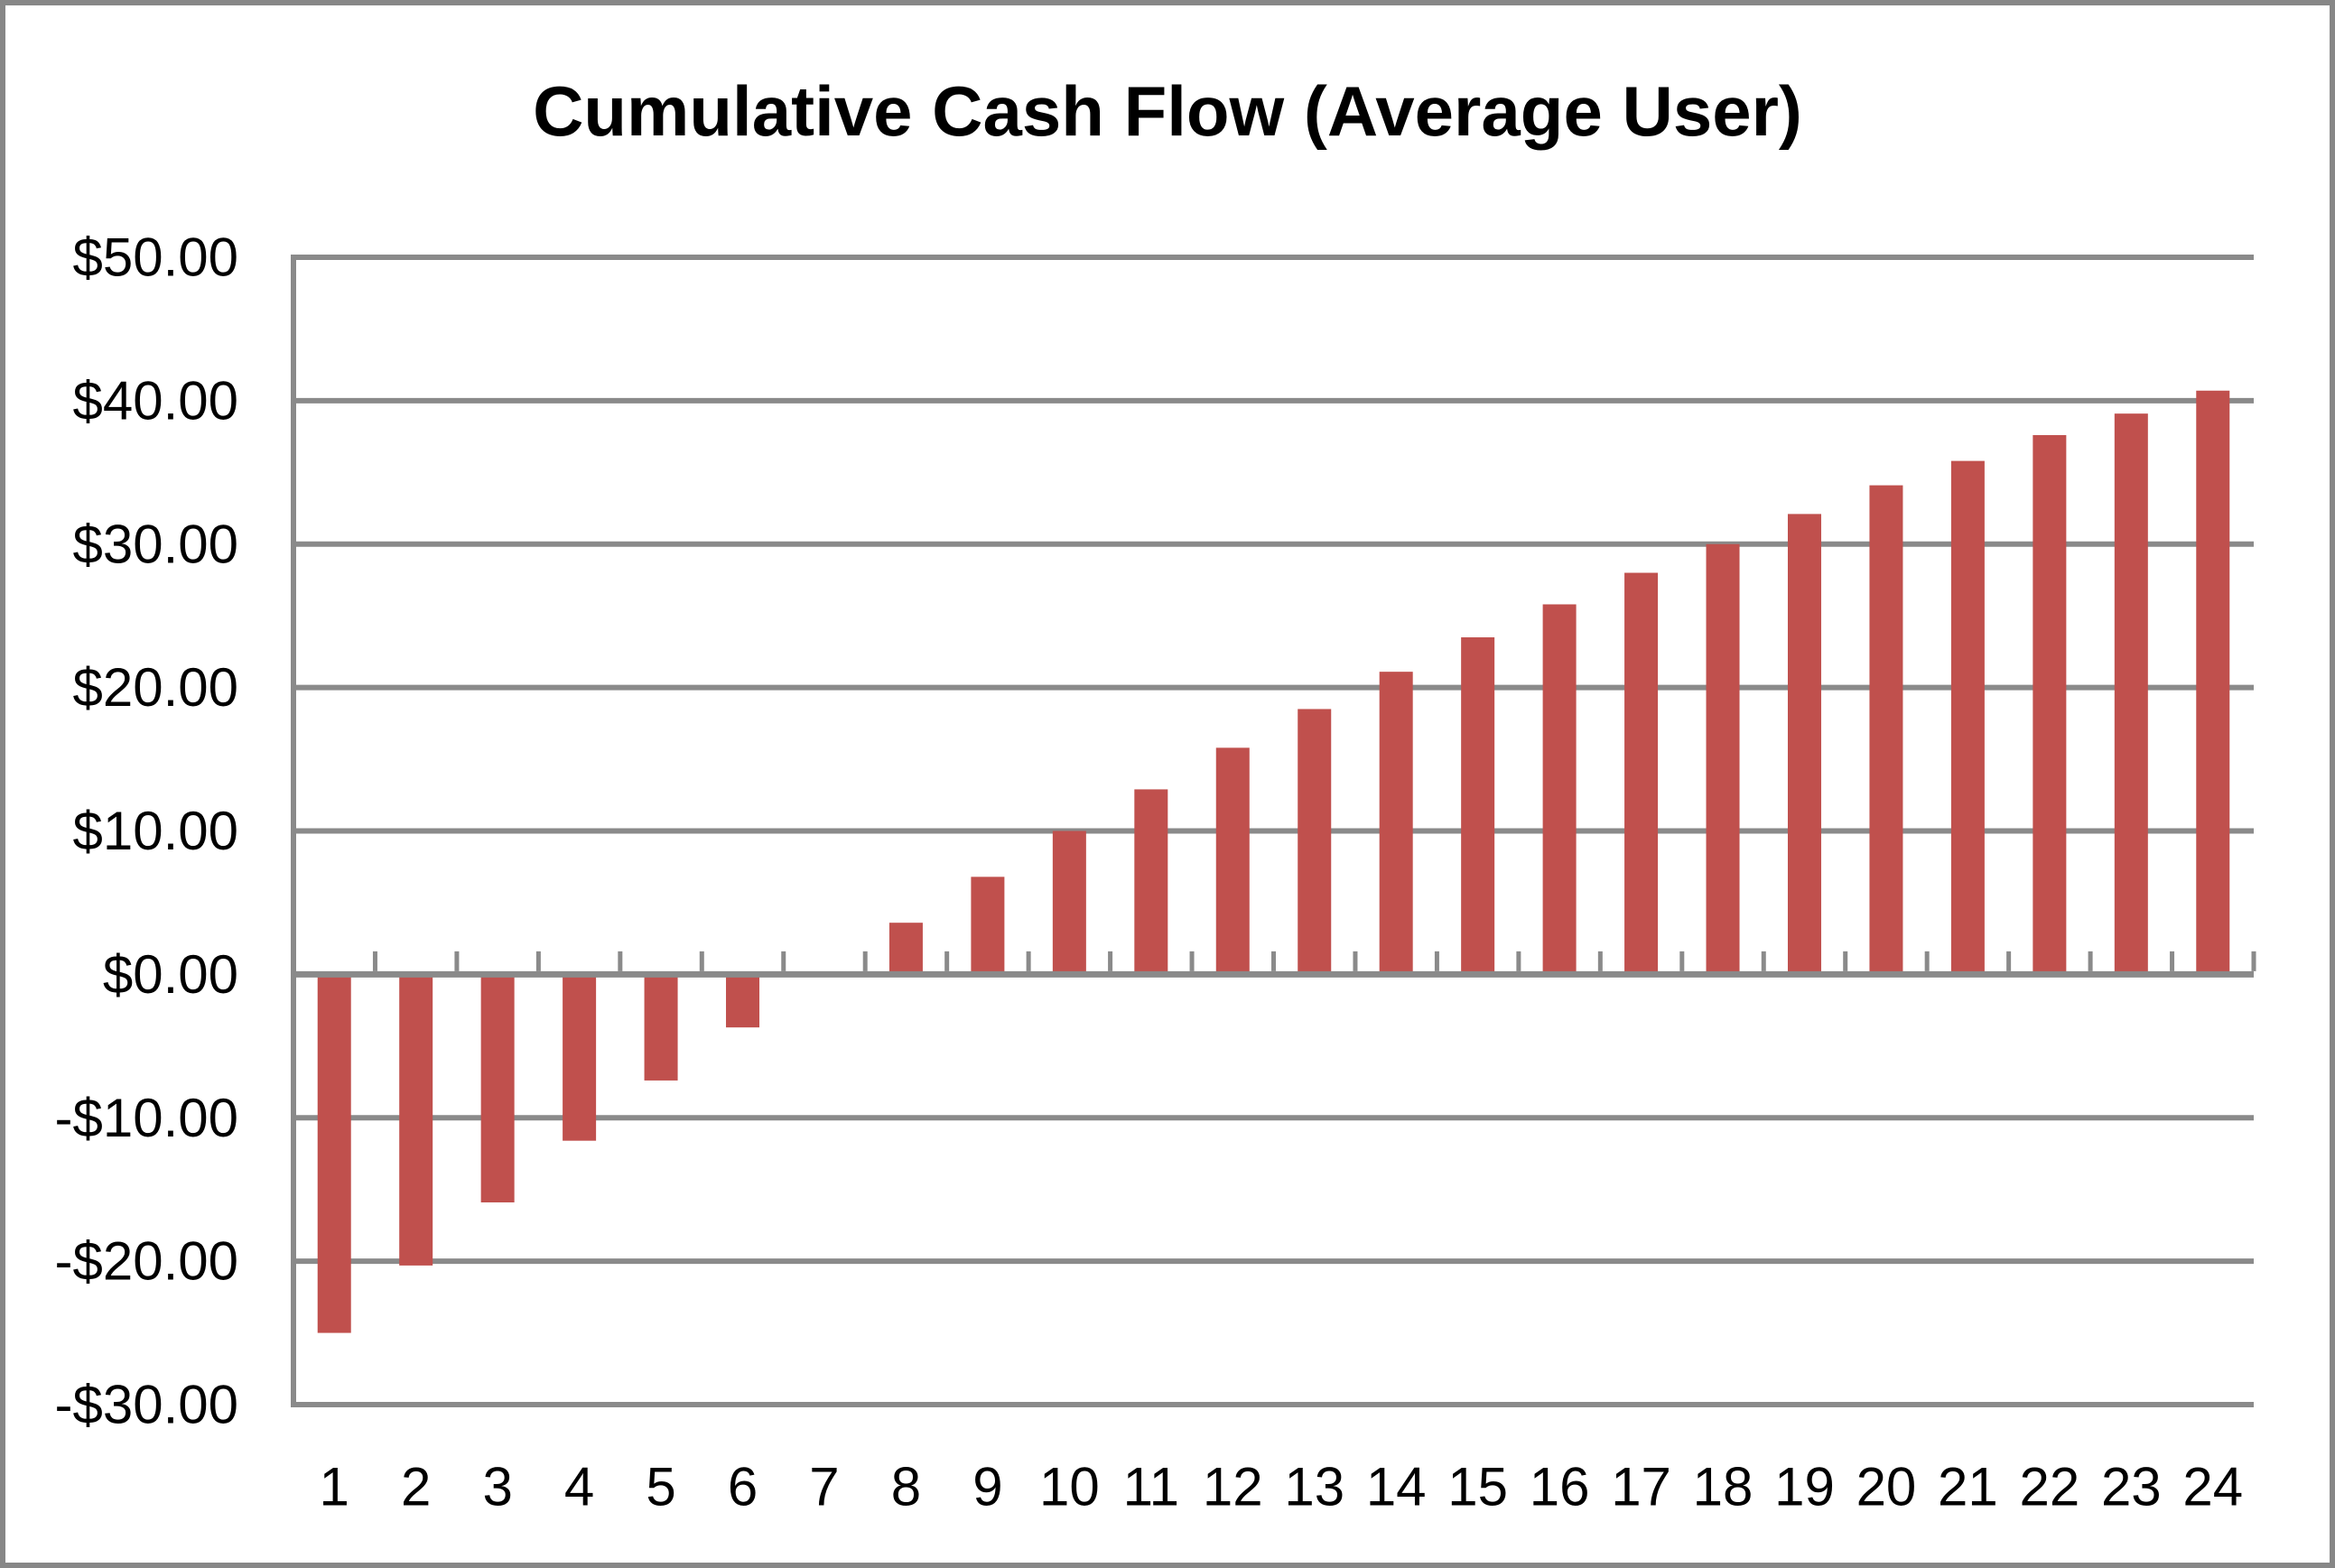 The width and height of the screenshot is (2335, 1568). Describe the element at coordinates (155, 544) in the screenshot. I see `y-tick-label: $30.00` at that location.